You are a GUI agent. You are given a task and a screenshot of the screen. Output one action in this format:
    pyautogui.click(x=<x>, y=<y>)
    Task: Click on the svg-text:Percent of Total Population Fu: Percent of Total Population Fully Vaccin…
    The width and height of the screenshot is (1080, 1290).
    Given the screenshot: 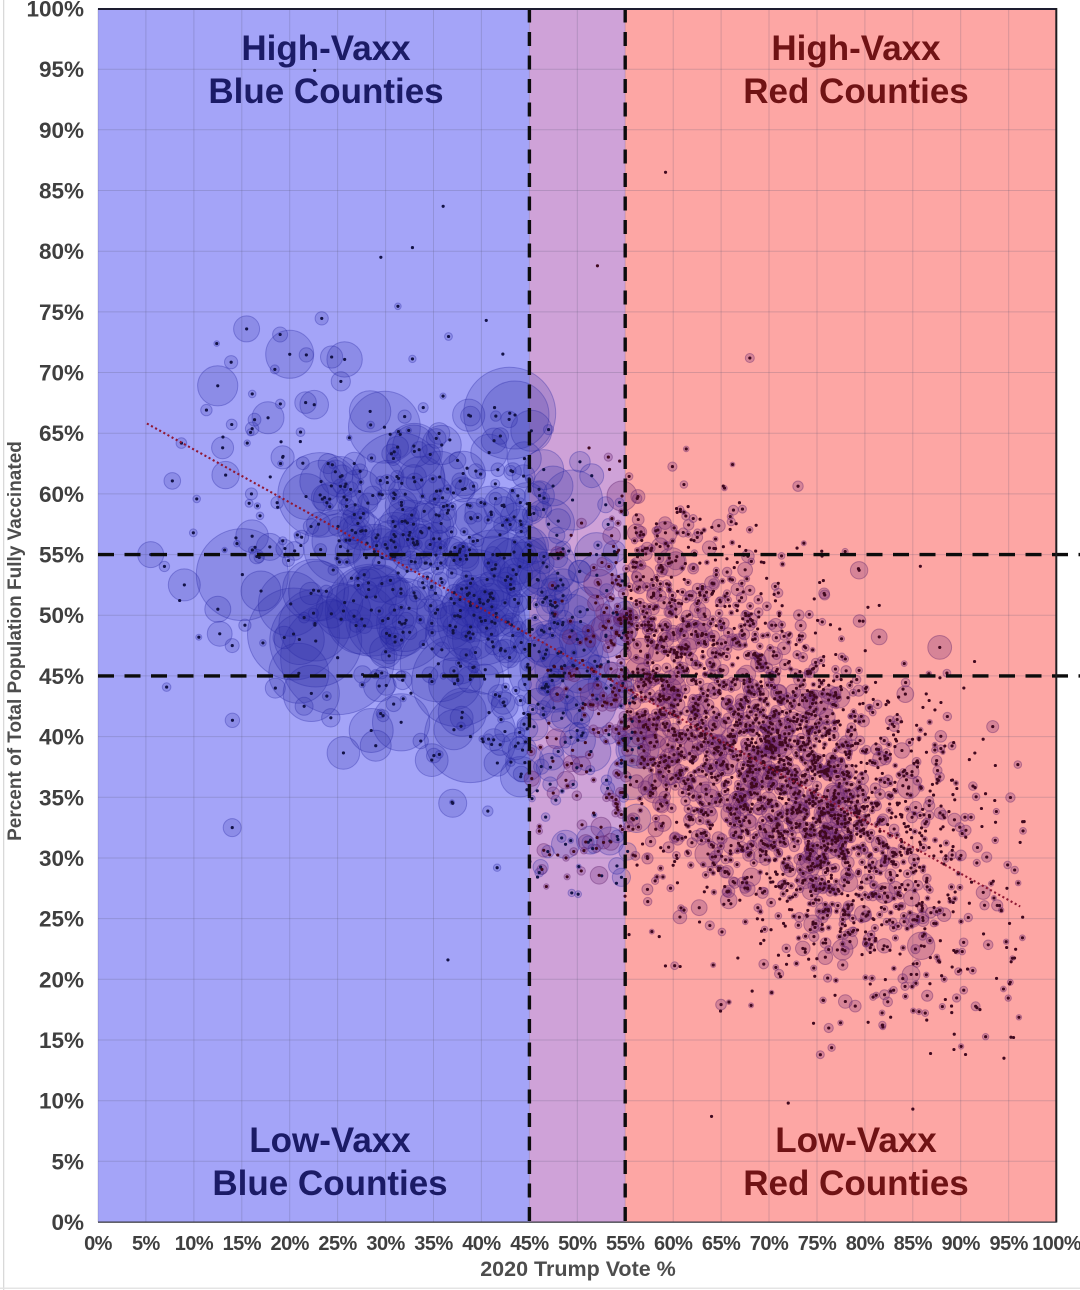 What is the action you would take?
    pyautogui.click(x=15, y=641)
    